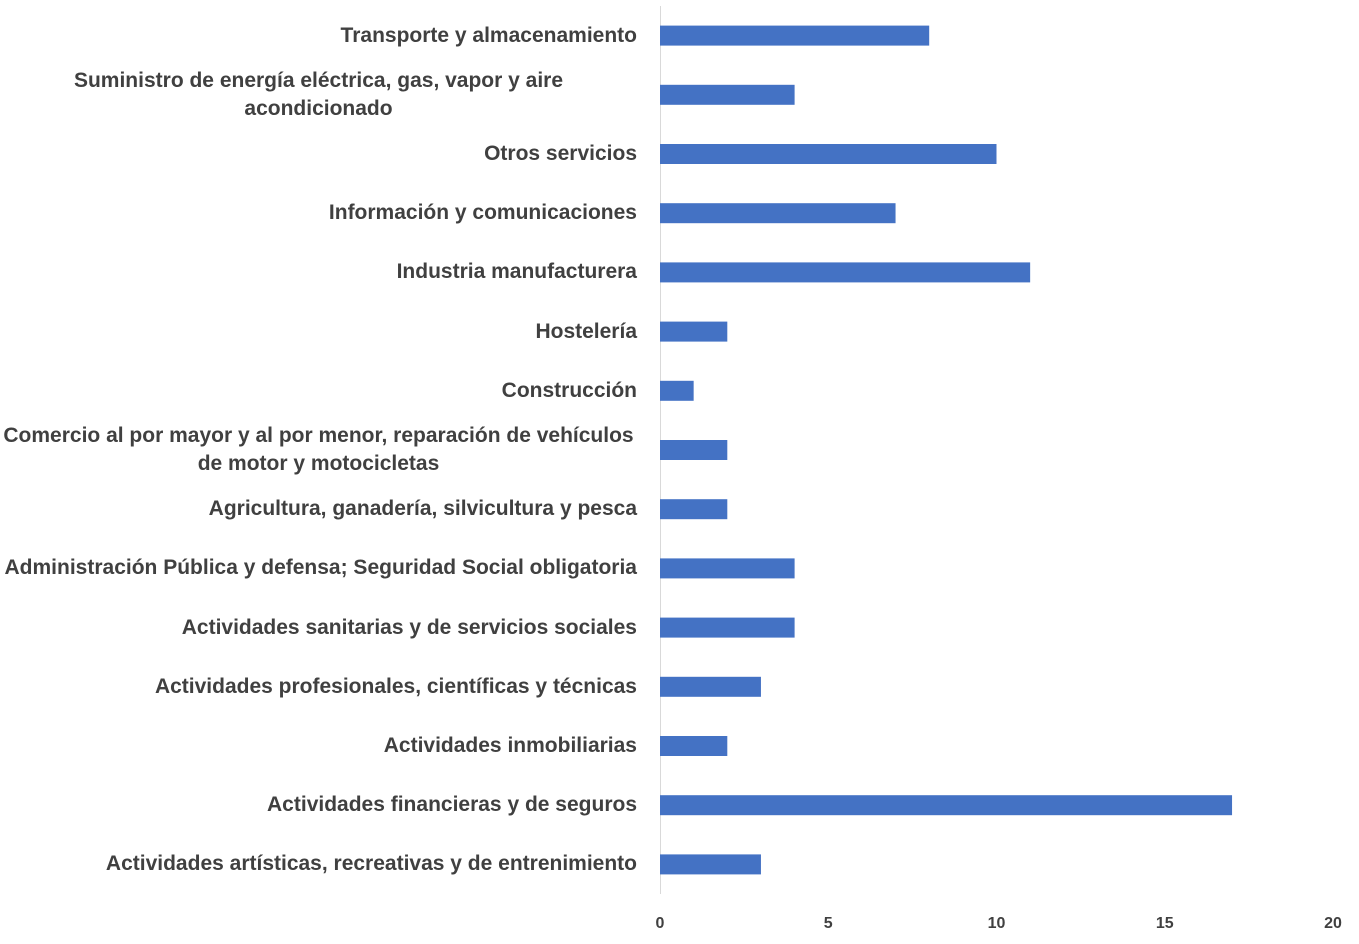 Image resolution: width=1359 pixels, height=944 pixels. What do you see at coordinates (482, 213) in the screenshot?
I see `y-tick-label: Información y comunicaciones` at bounding box center [482, 213].